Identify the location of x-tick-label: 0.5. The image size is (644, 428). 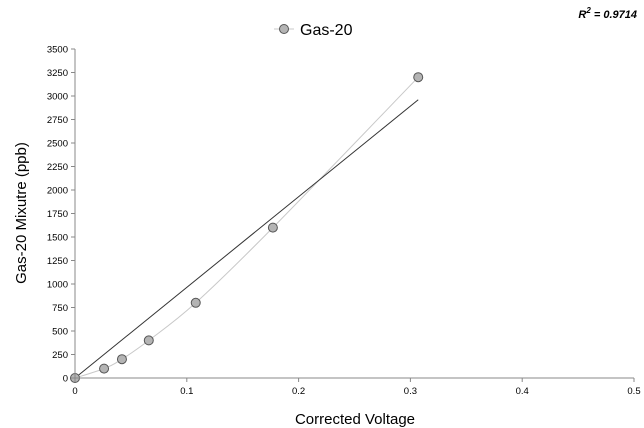
(633, 391).